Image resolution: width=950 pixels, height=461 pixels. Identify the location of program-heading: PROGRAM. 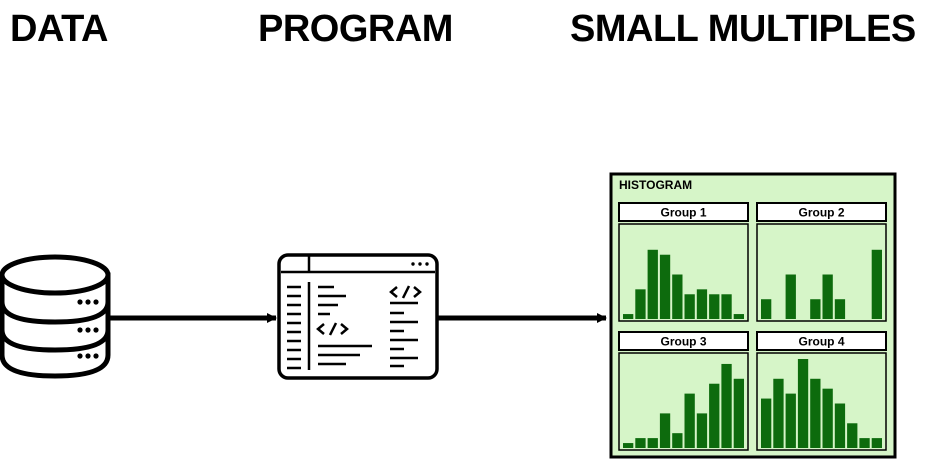
(355, 29).